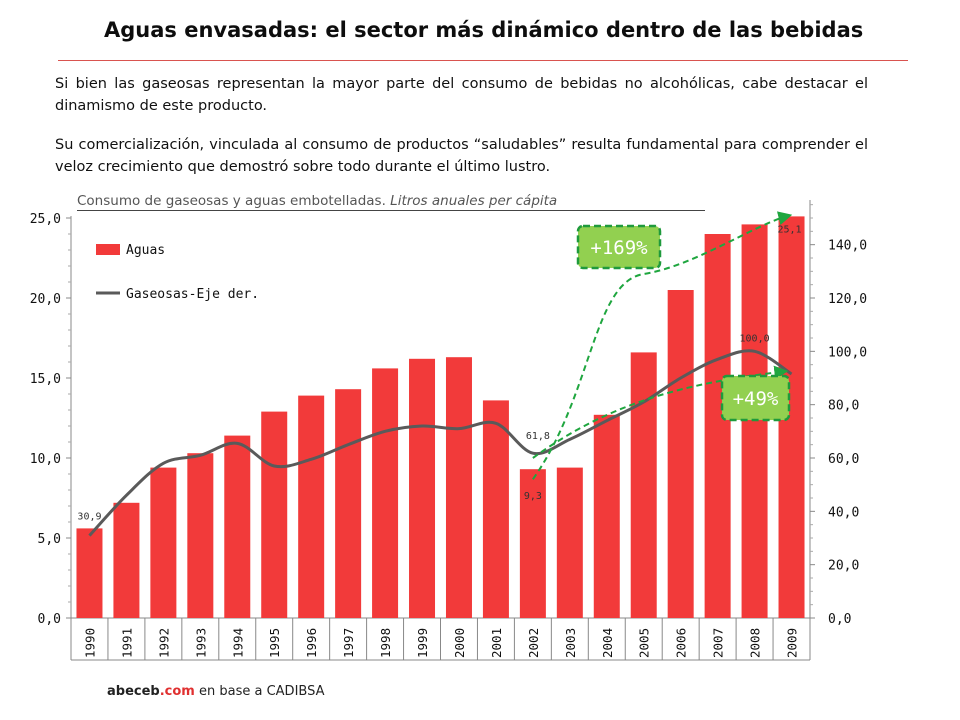 This screenshot has height=720, width=960. I want to click on legend-label-aguas: Aguas, so click(145, 250).